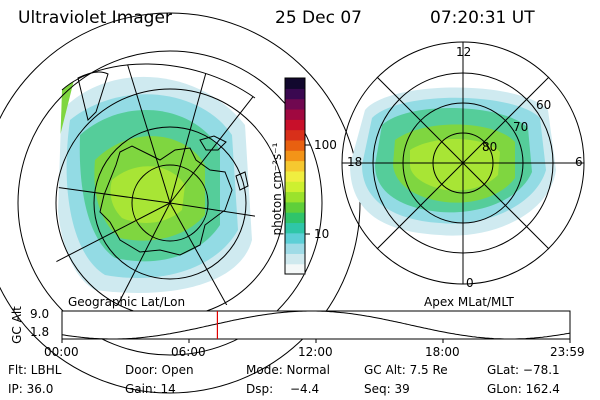  I want to click on x-tick-0600: 06:00, so click(188, 352).